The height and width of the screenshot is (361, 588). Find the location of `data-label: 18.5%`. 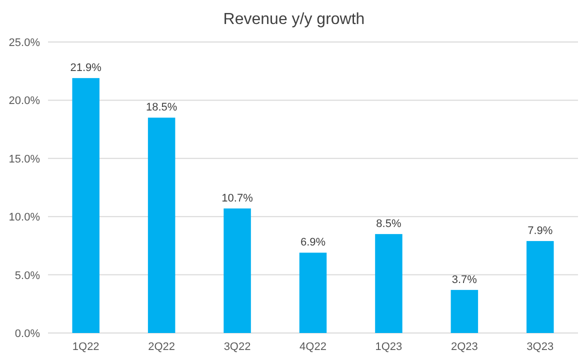

data-label: 18.5% is located at coordinates (162, 108).